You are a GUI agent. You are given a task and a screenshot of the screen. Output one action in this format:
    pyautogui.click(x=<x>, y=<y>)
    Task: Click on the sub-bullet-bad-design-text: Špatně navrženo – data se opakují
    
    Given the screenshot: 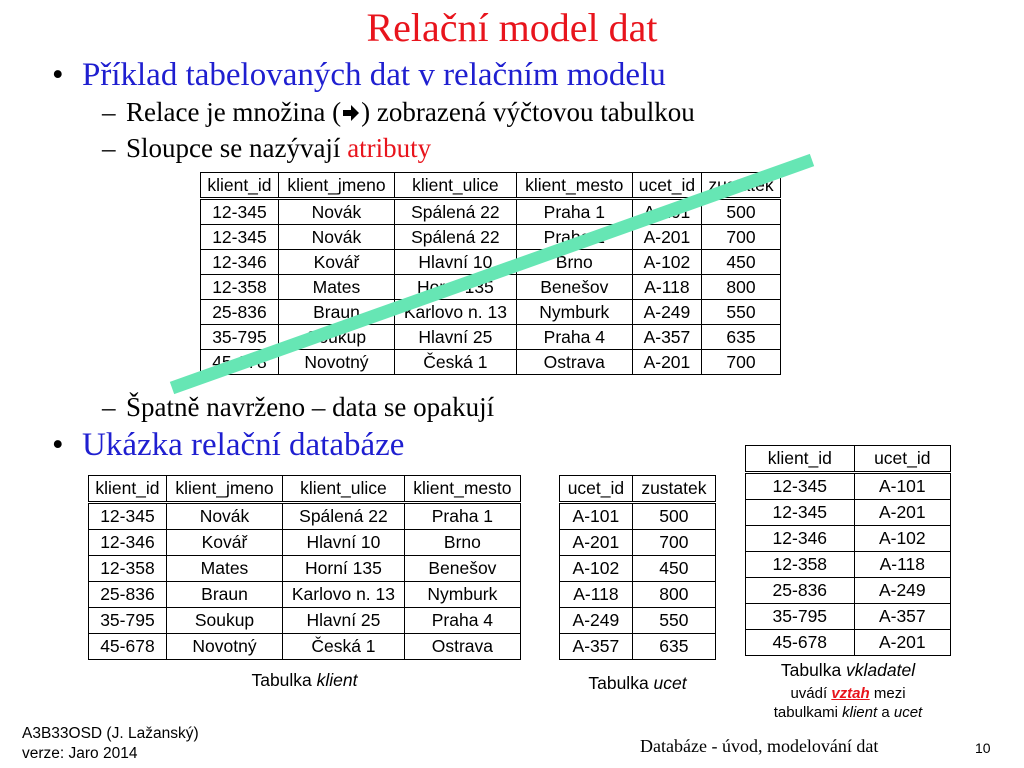 What is the action you would take?
    pyautogui.click(x=310, y=407)
    